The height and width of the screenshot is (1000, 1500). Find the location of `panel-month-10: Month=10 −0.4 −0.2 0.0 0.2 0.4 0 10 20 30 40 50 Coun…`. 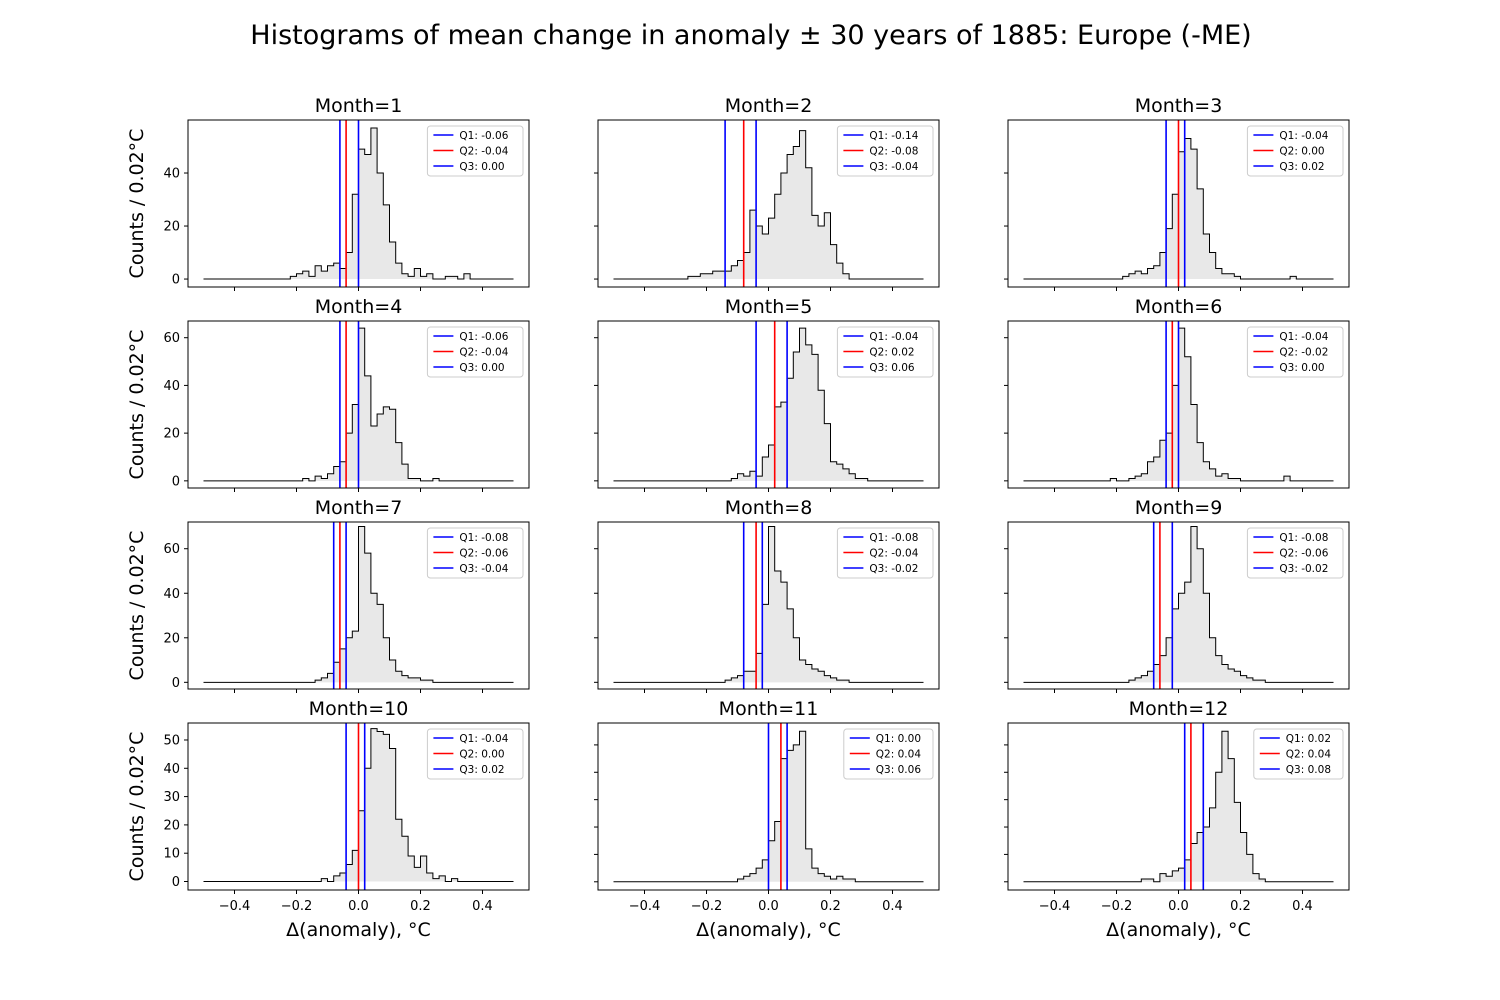

panel-month-10: Month=10 −0.4 −0.2 0.0 0.2 0.4 0 10 20 30 40 50 Coun… is located at coordinates (328, 819).